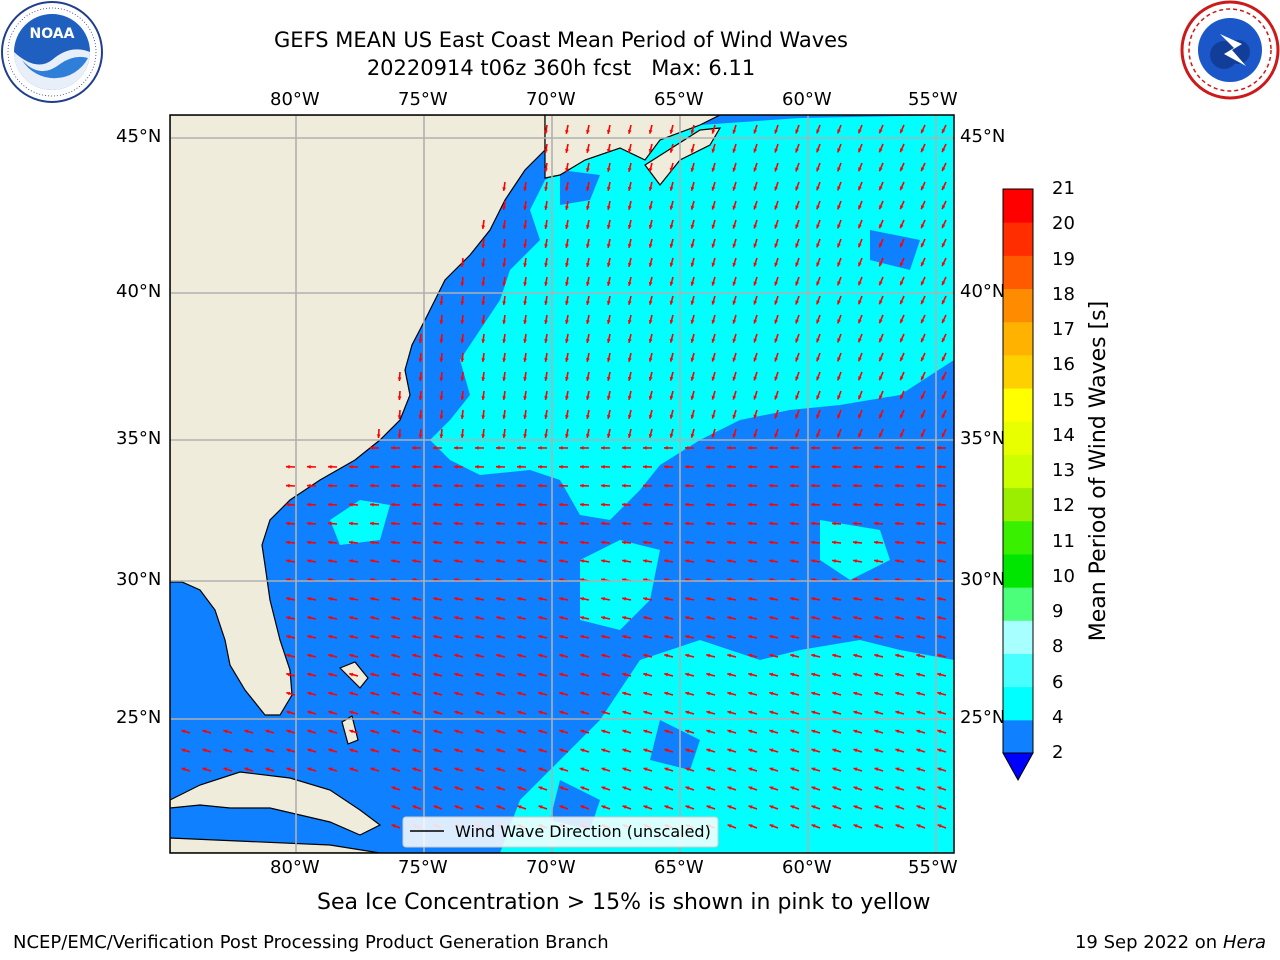  Describe the element at coordinates (561, 68) in the screenshot. I see `chart-subtitle: 20220914 t06z 360h fcst Max: 6.11` at that location.